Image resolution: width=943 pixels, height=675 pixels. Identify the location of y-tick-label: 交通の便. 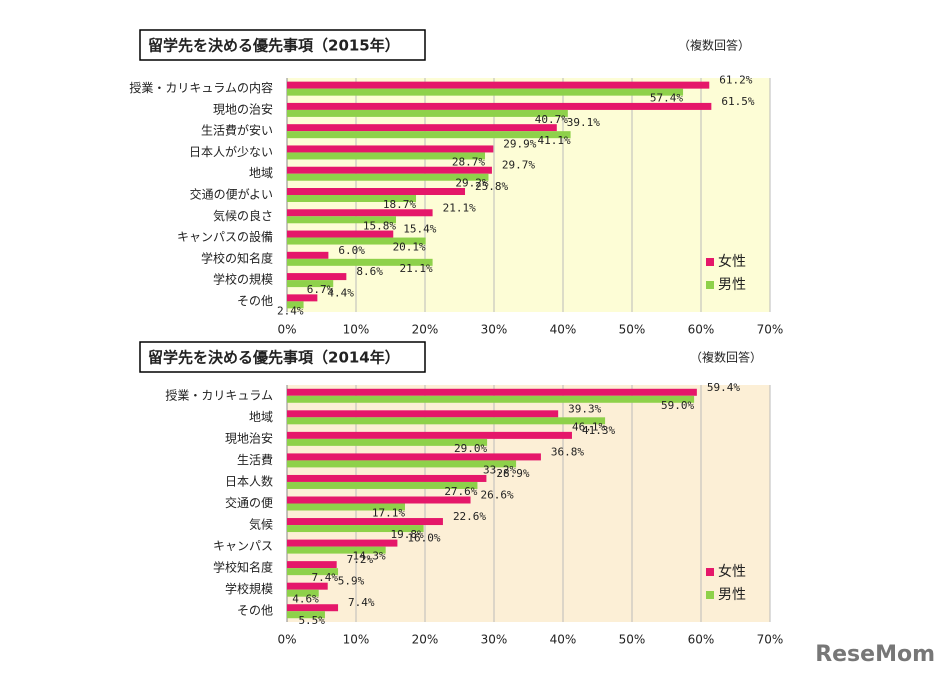
(249, 502).